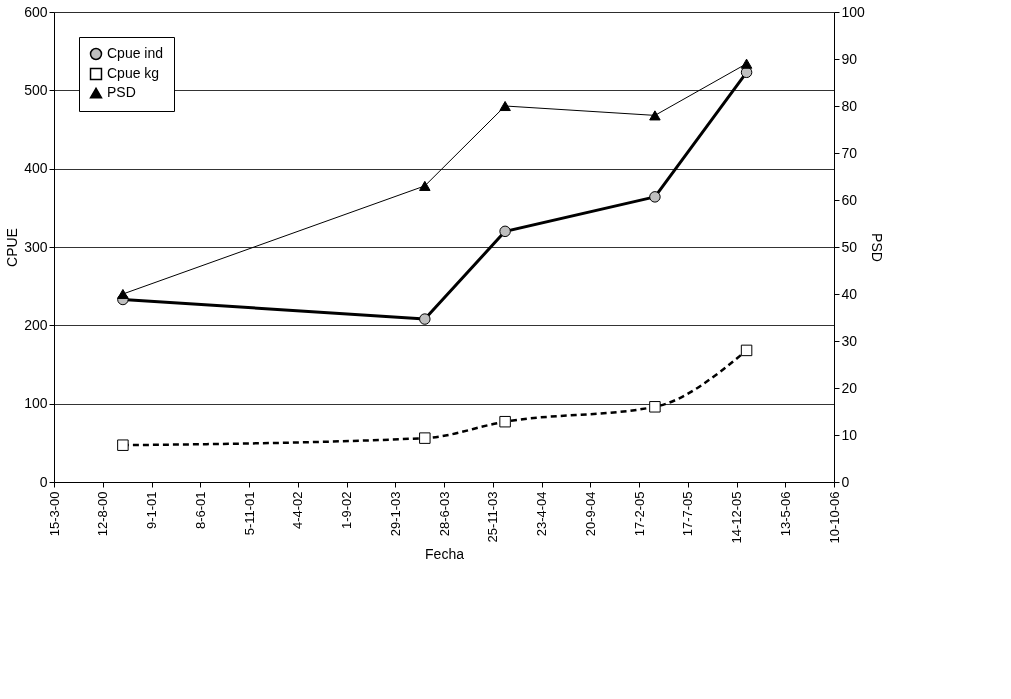  I want to click on x-tick-label: 28-6-03, so click(444, 514).